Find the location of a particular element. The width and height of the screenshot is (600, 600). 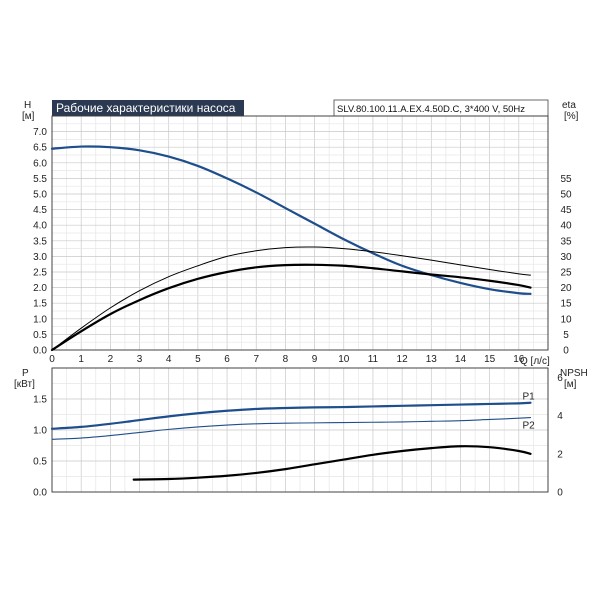

p-axis-label: P [кВт] is located at coordinates (24, 379).